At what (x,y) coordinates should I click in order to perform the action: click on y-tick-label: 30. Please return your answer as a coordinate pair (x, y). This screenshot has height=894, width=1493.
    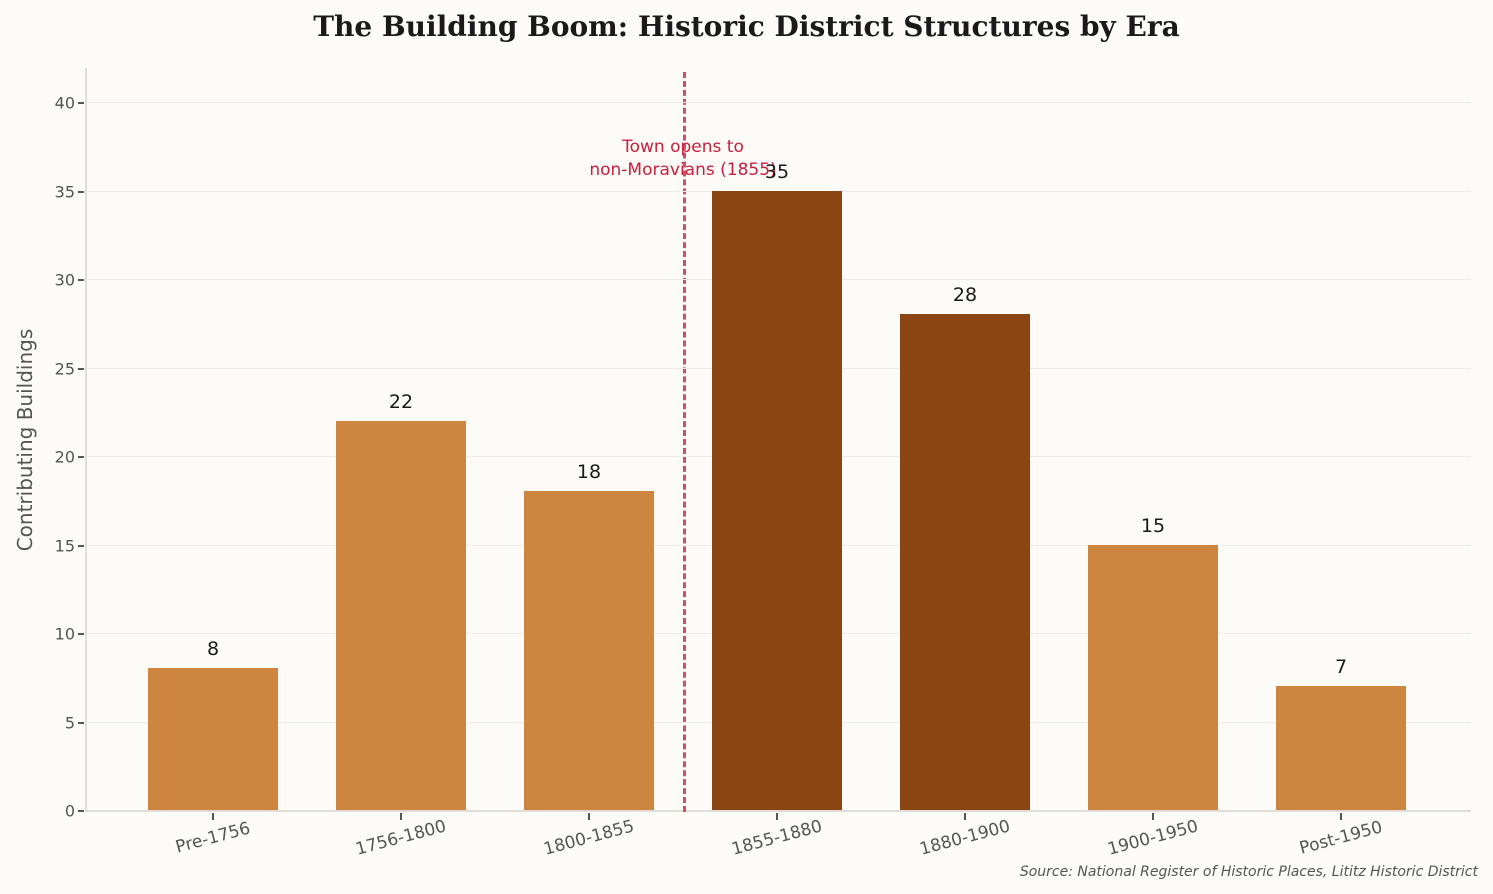
    Looking at the image, I should click on (64, 280).